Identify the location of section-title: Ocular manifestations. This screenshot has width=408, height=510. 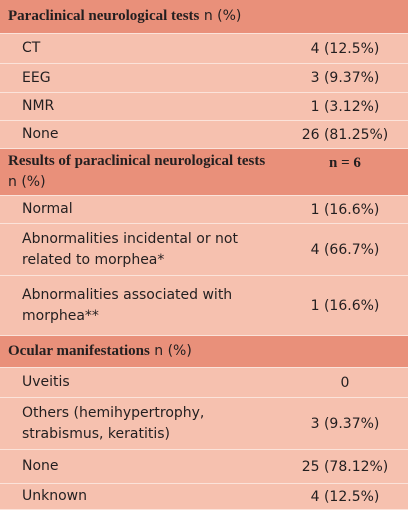
(79, 351).